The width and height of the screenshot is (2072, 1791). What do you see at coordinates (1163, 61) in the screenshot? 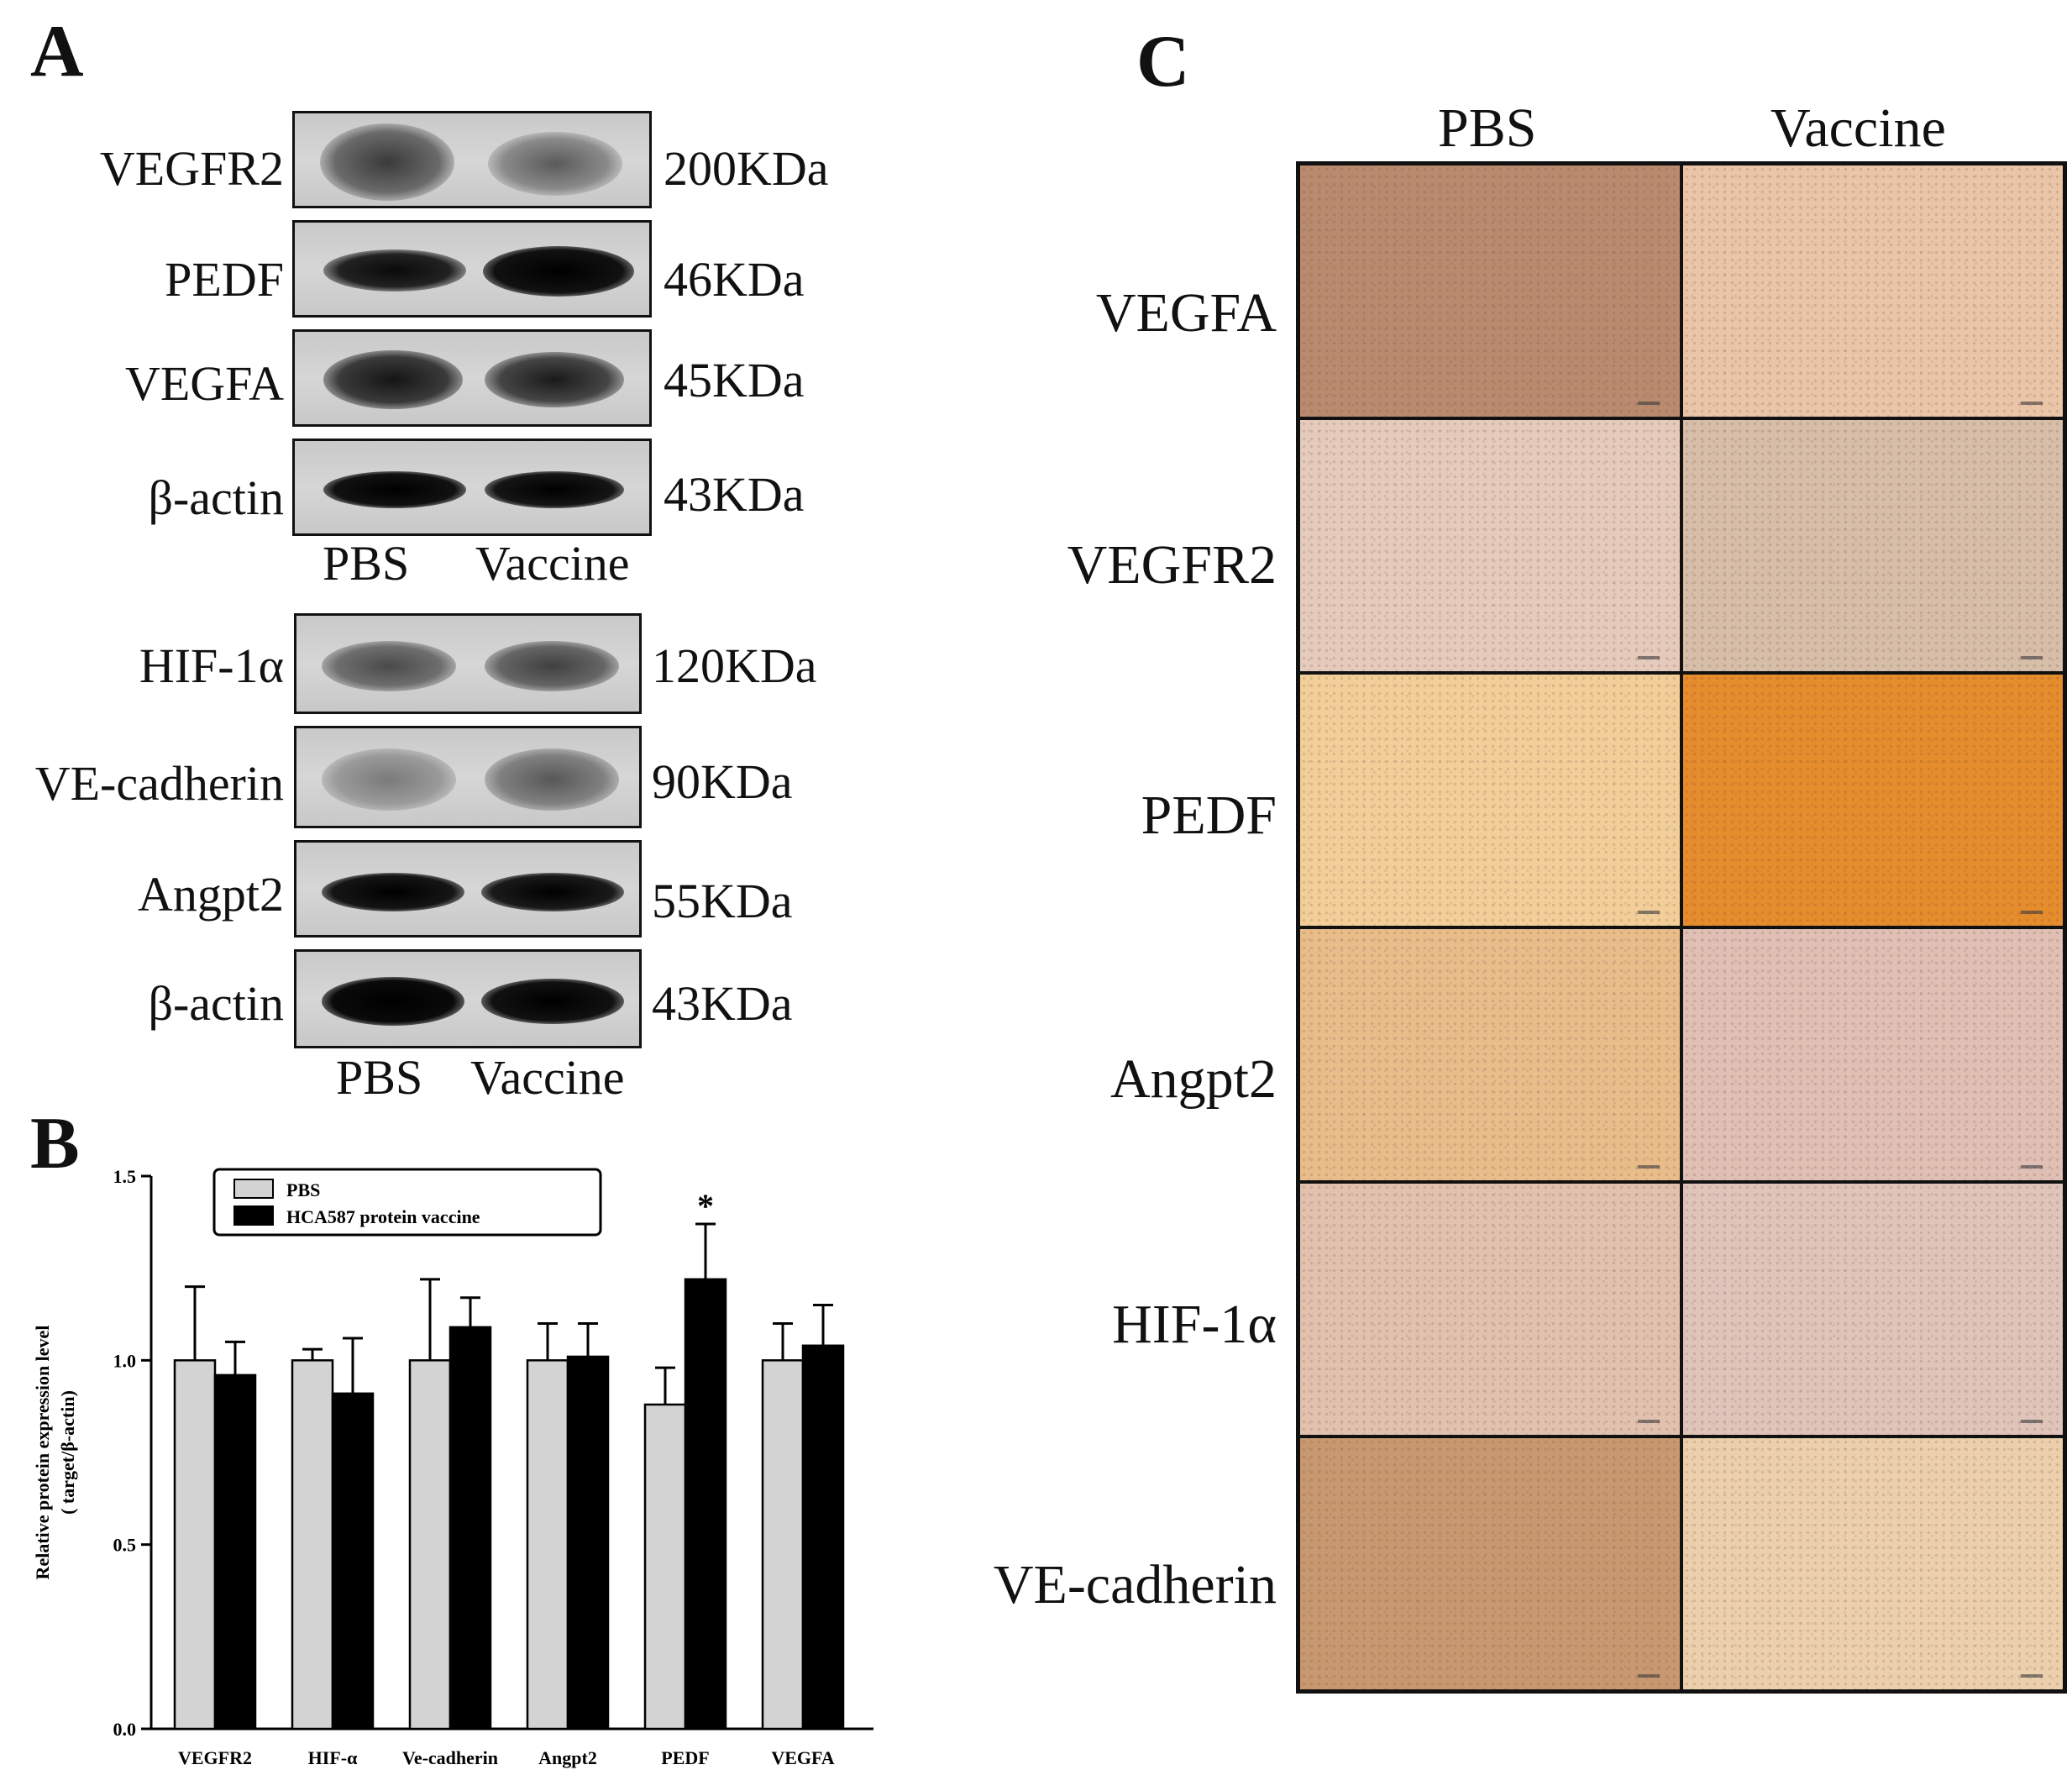
I see `panel-label-c: C` at bounding box center [1163, 61].